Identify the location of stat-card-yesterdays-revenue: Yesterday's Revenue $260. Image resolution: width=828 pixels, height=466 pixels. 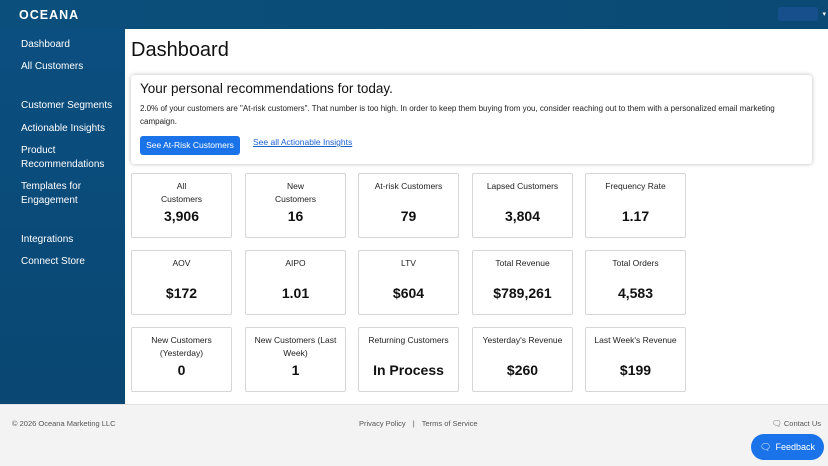
(522, 359).